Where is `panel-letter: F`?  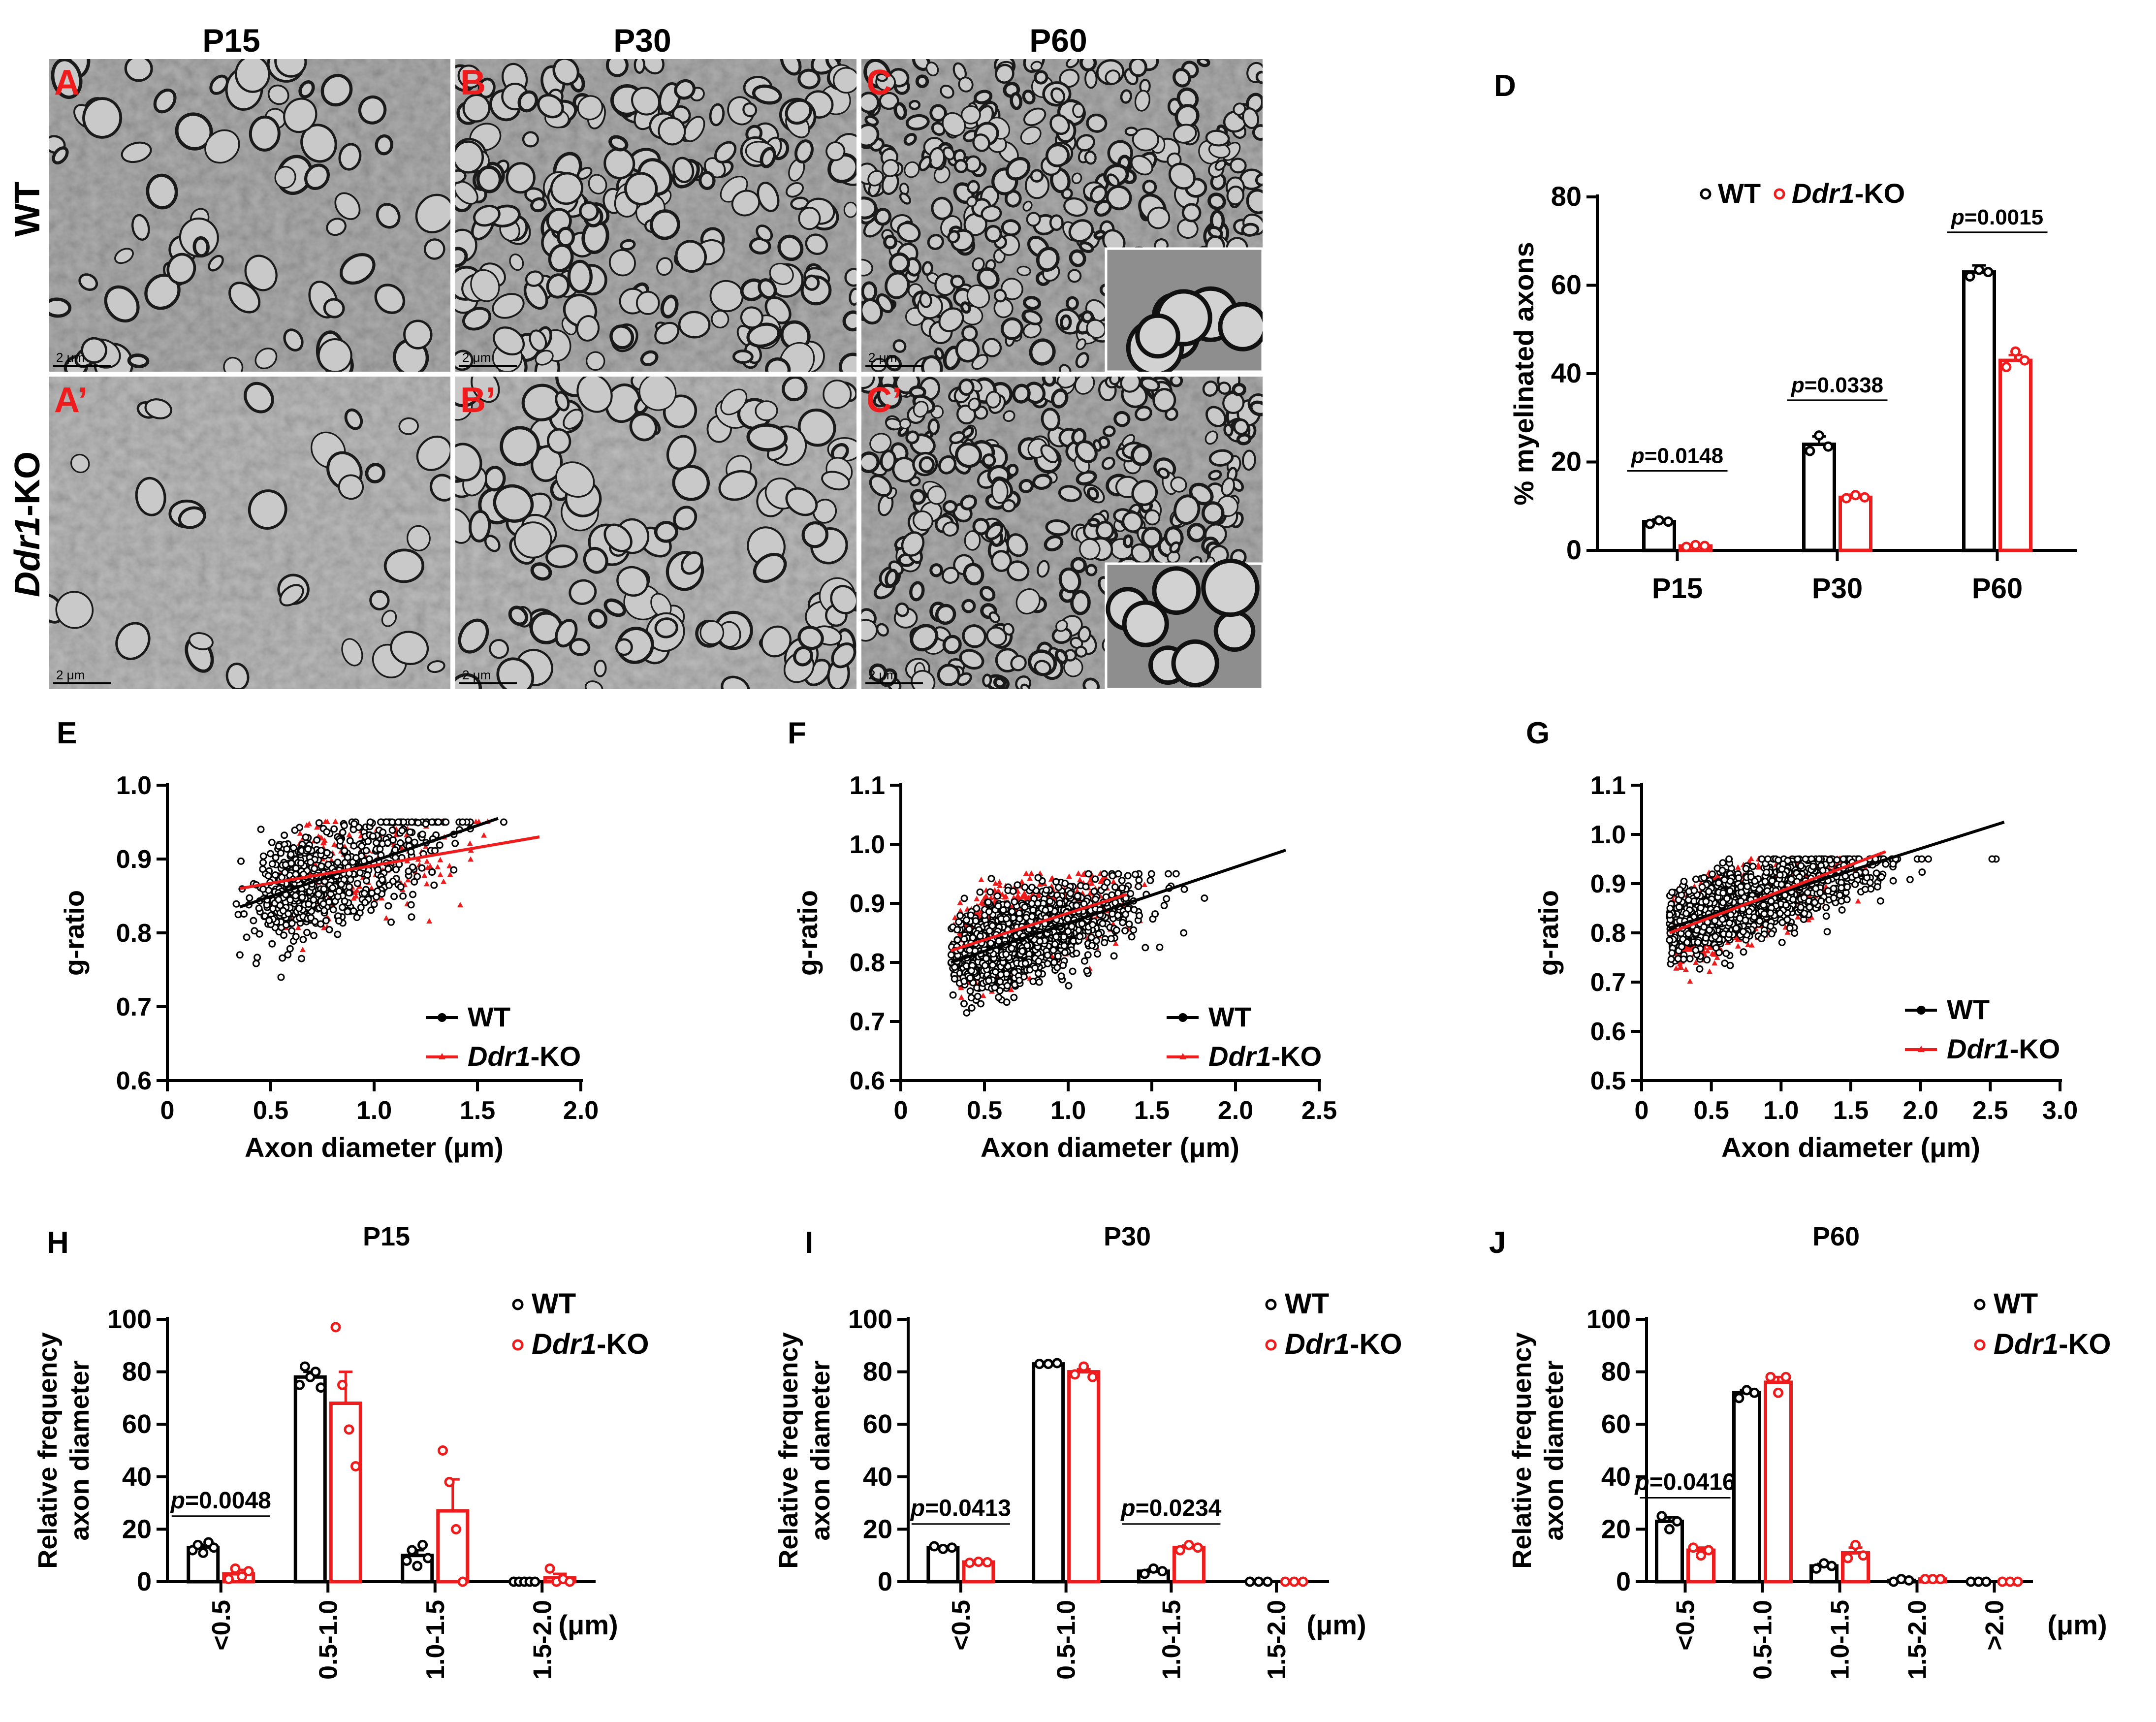
panel-letter: F is located at coordinates (797, 733).